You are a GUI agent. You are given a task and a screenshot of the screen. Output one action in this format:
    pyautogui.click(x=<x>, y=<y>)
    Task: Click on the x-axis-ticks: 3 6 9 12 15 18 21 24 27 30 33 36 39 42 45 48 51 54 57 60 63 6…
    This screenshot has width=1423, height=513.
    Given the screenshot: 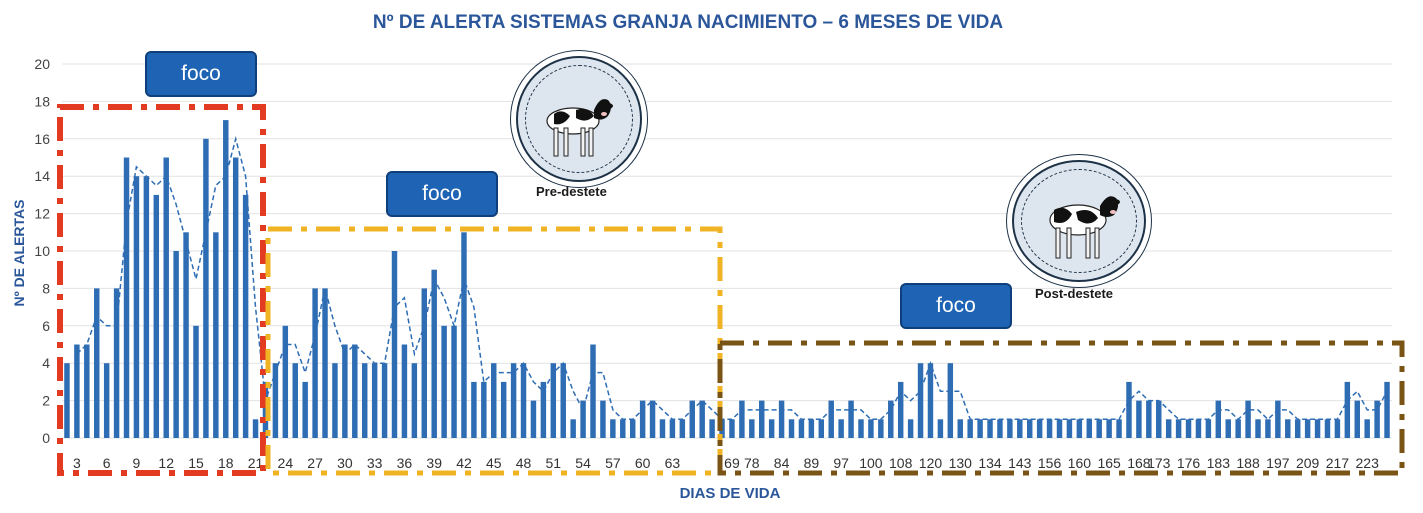 What is the action you would take?
    pyautogui.click(x=726, y=463)
    